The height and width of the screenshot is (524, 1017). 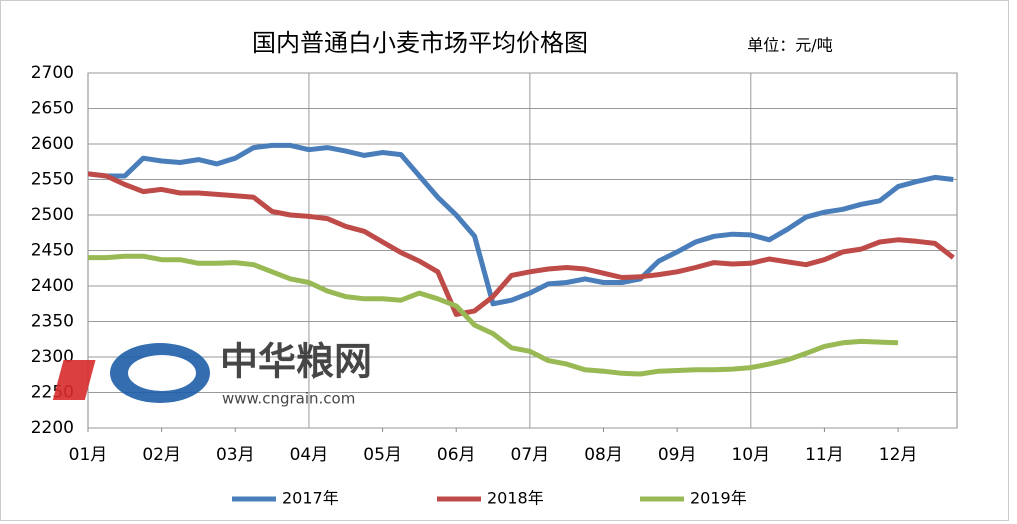 I want to click on legend: 2017年 2018年 2019年, so click(x=489, y=498).